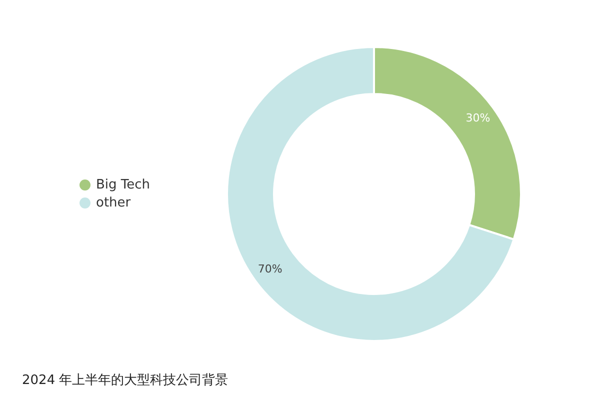 This screenshot has width=600, height=420. What do you see at coordinates (270, 269) in the screenshot?
I see `data-label: 70%` at bounding box center [270, 269].